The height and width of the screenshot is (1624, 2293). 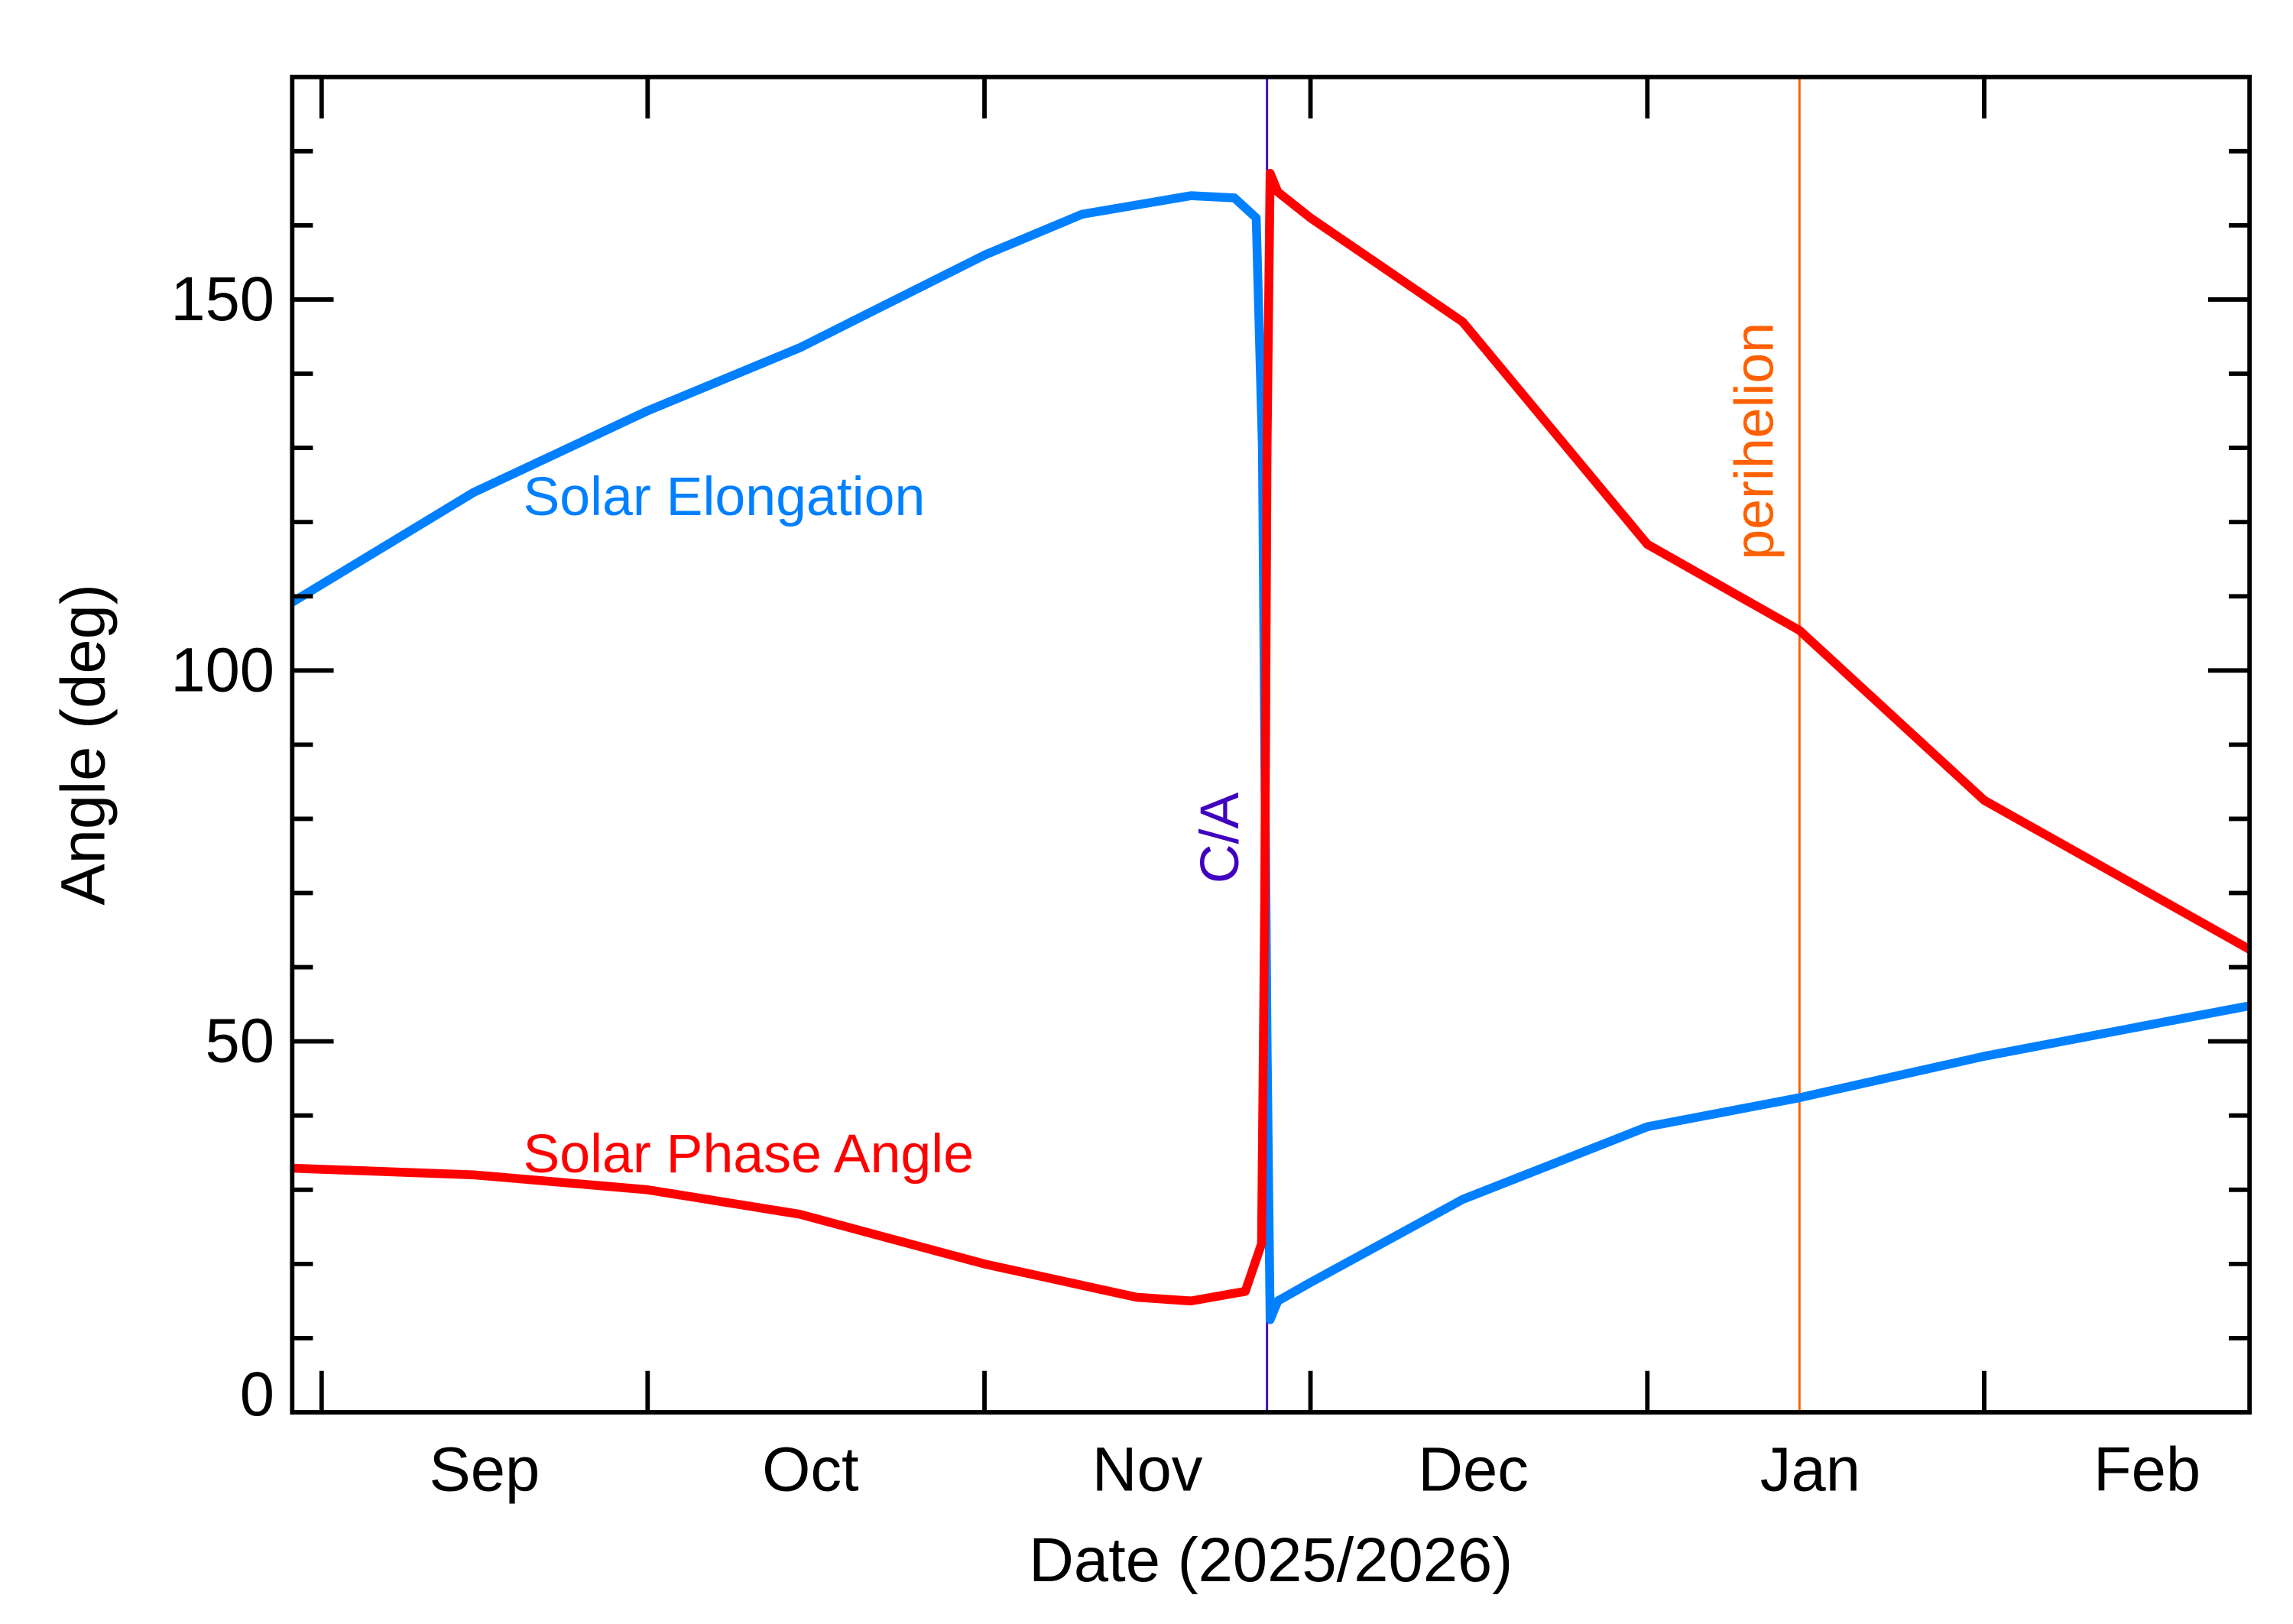 What do you see at coordinates (83, 745) in the screenshot?
I see `y-axis-label: Angle (deg)` at bounding box center [83, 745].